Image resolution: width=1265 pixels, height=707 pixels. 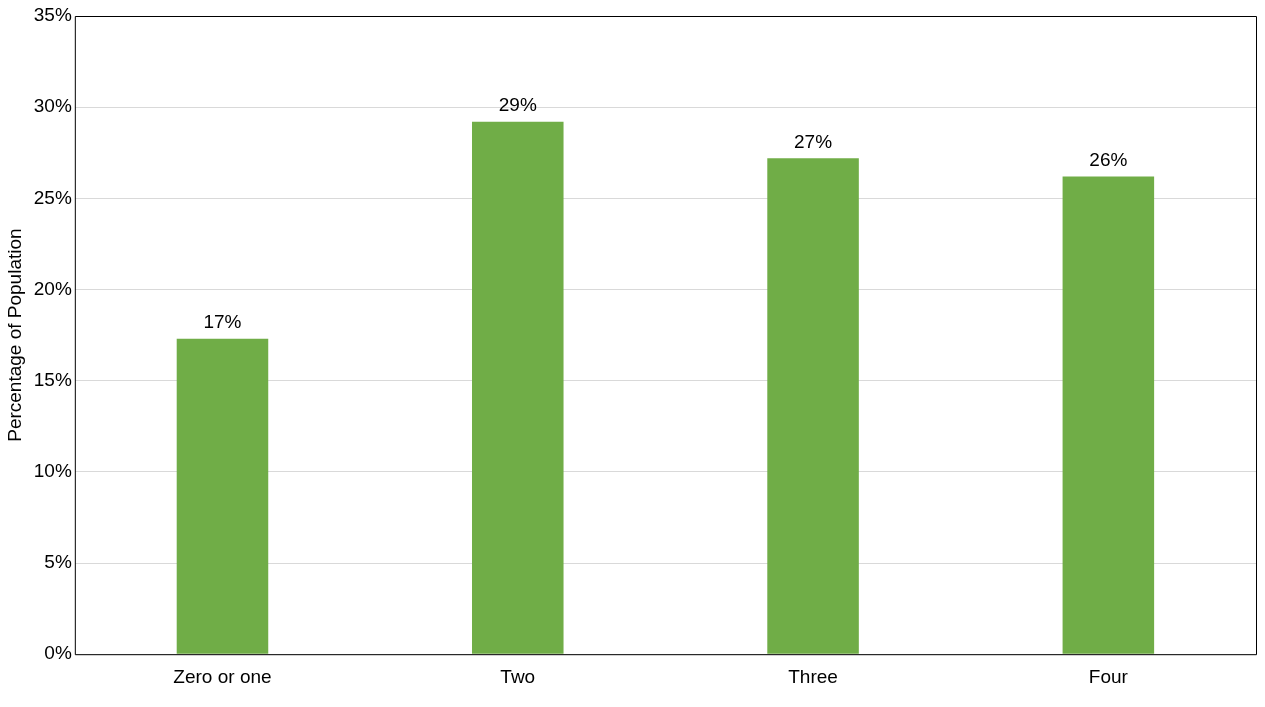 What do you see at coordinates (52, 197) in the screenshot?
I see `y-tick-label: 25%` at bounding box center [52, 197].